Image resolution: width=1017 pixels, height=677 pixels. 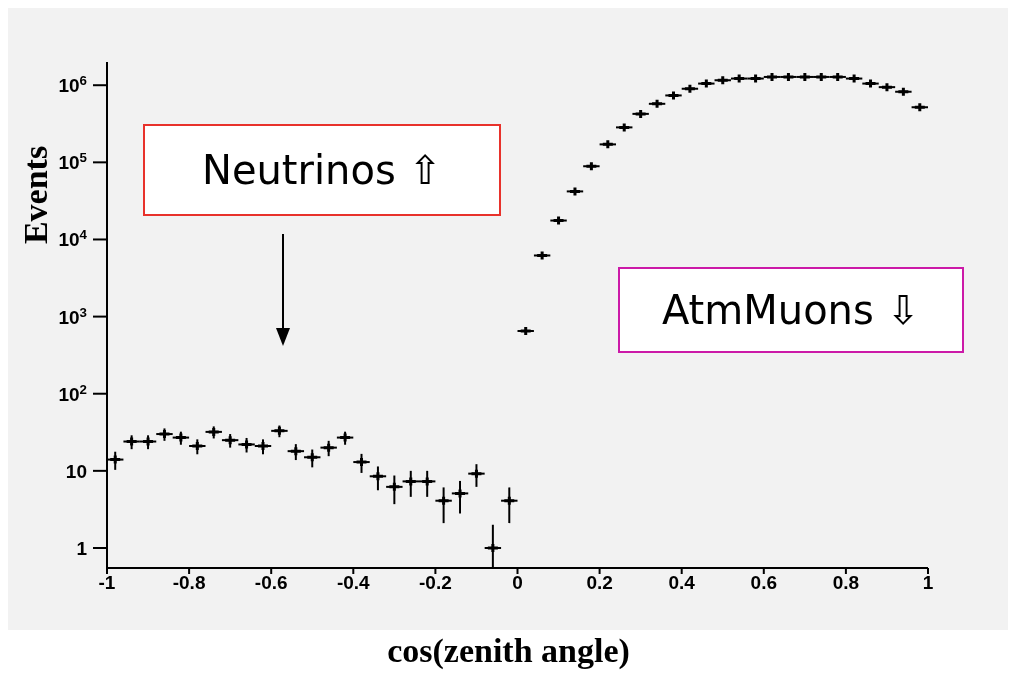 I want to click on x-tick-label: -0.8, so click(x=189, y=583).